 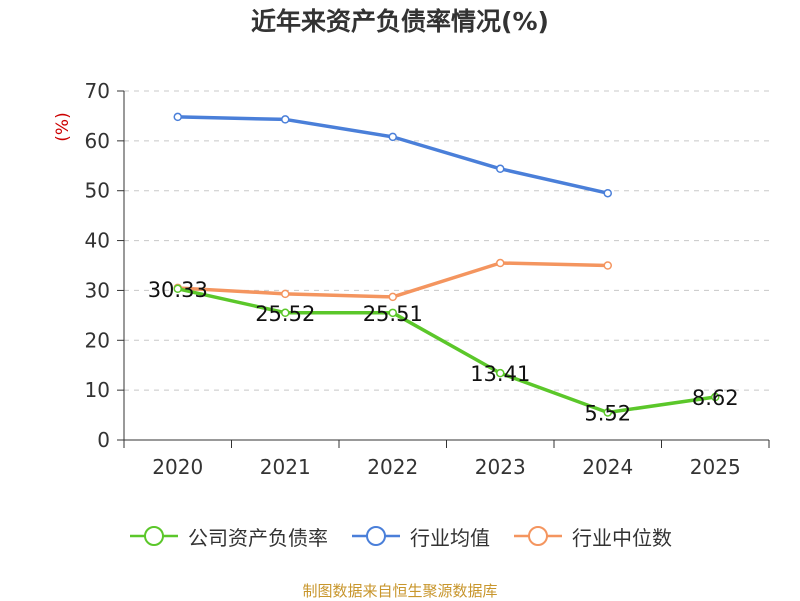 I want to click on y-tick-label-50: 50, so click(x=97, y=191).